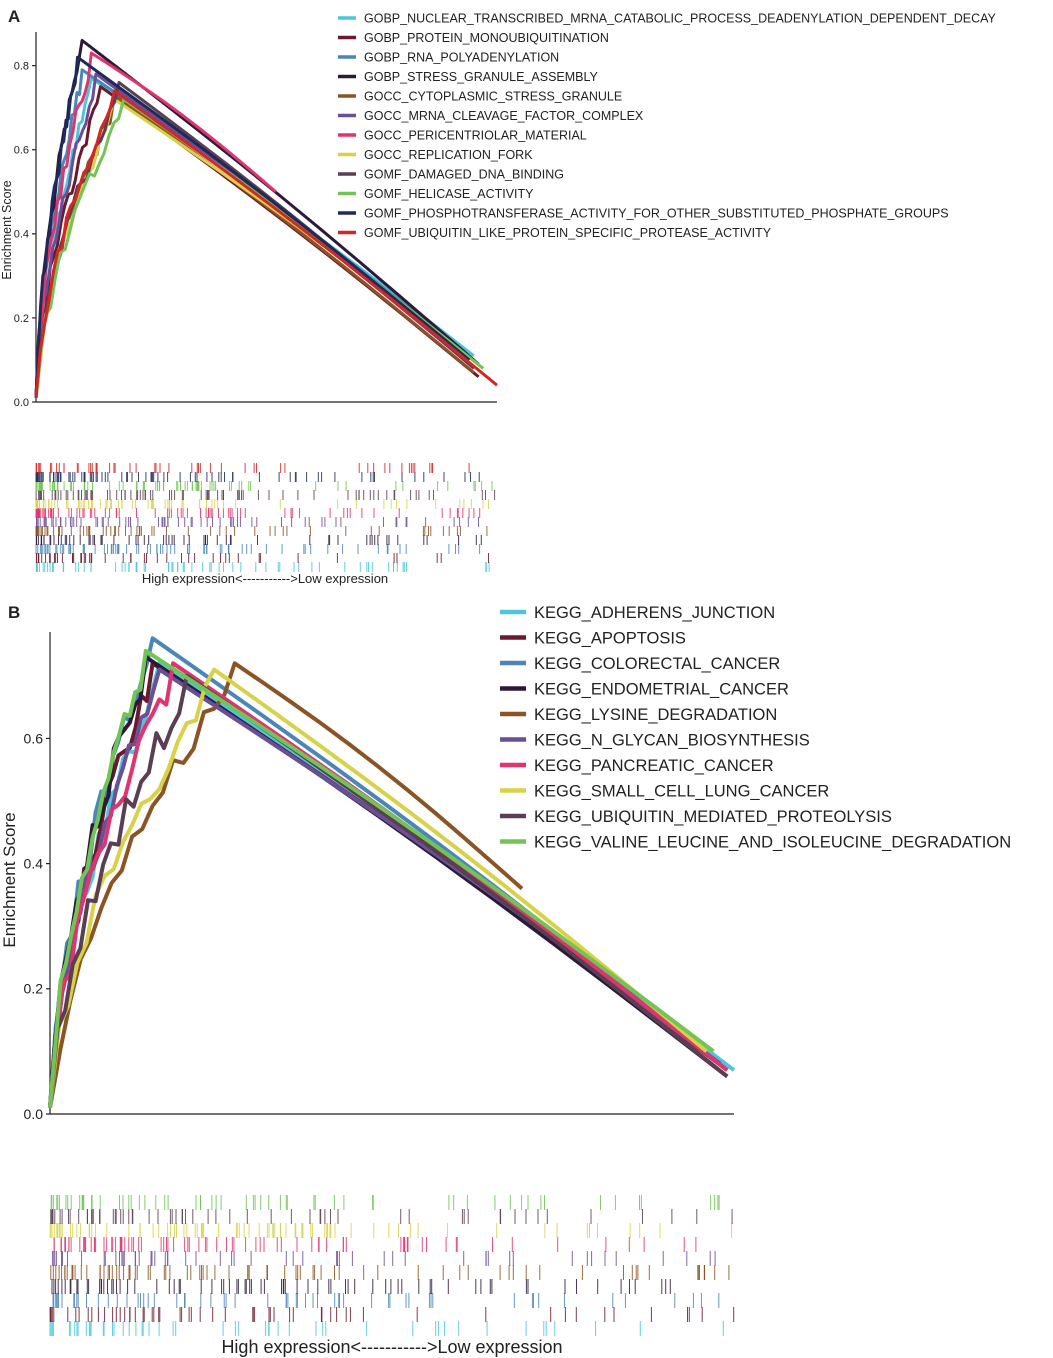 The image size is (1053, 1358). I want to click on legend-label: KEGG_COLORECTAL_CANCER, so click(657, 664).